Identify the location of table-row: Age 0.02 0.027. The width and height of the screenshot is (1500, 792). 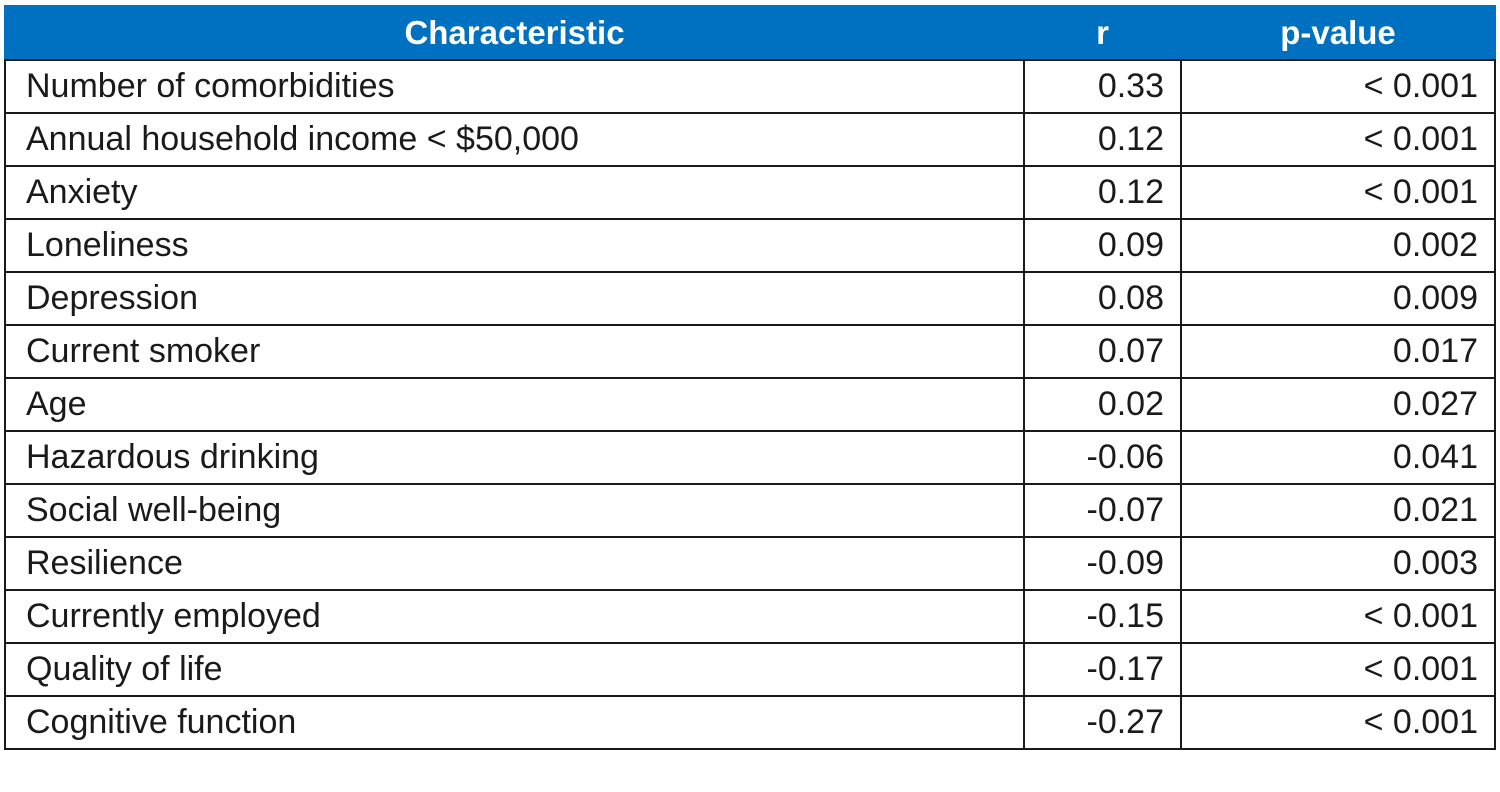
(750, 404).